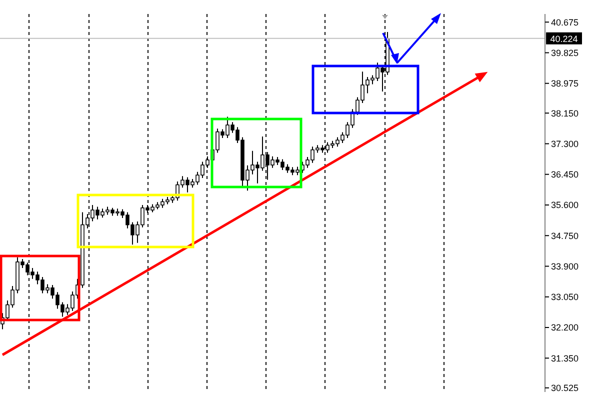 This screenshot has height=400, width=600. I want to click on ref-line-label: 40.224, so click(564, 39).